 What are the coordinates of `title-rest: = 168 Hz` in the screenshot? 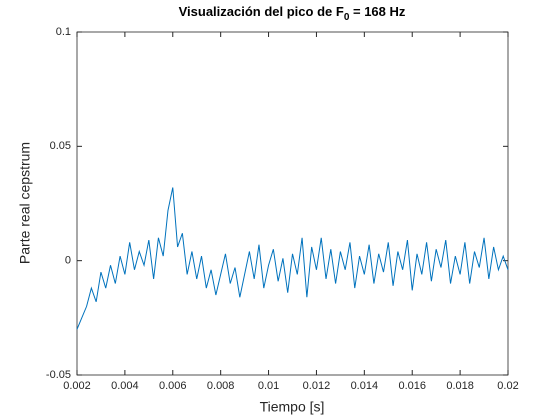 It's located at (377, 11).